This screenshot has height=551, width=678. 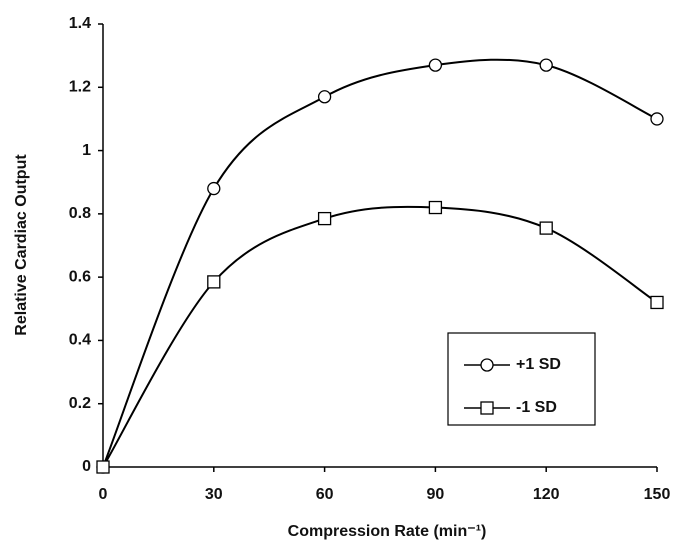 I want to click on x-tick-label: 60, so click(x=325, y=494).